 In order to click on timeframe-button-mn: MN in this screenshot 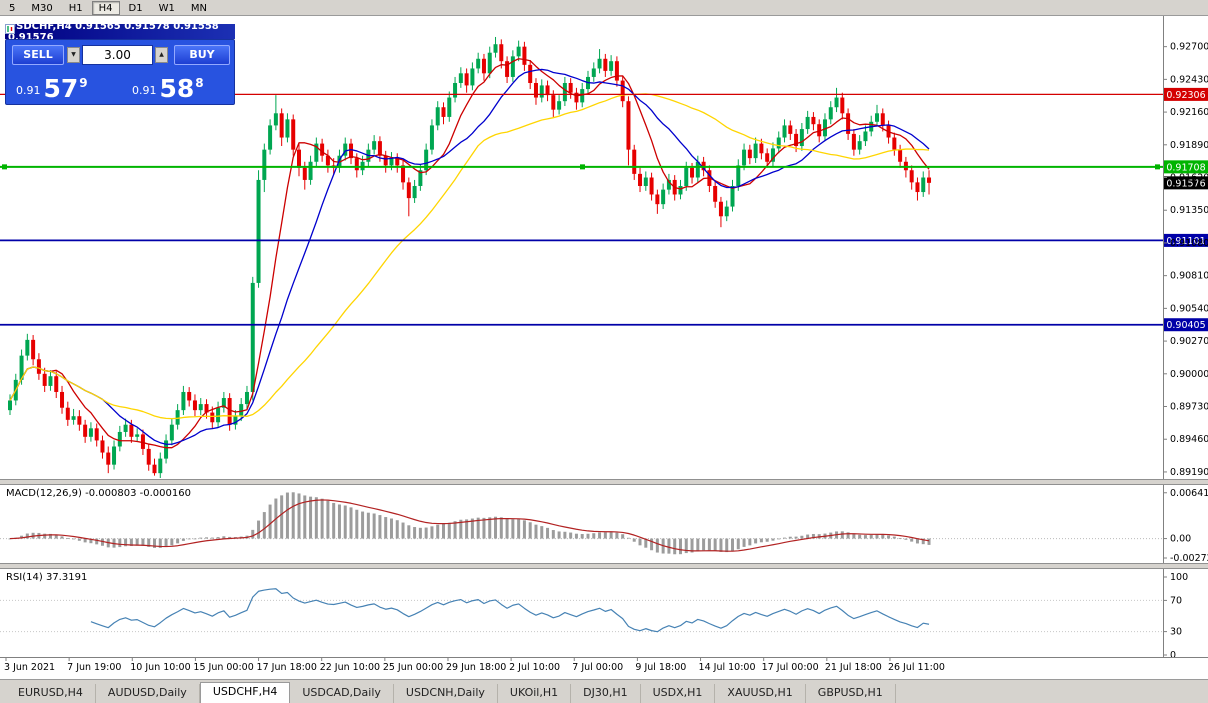, I will do `click(198, 8)`.